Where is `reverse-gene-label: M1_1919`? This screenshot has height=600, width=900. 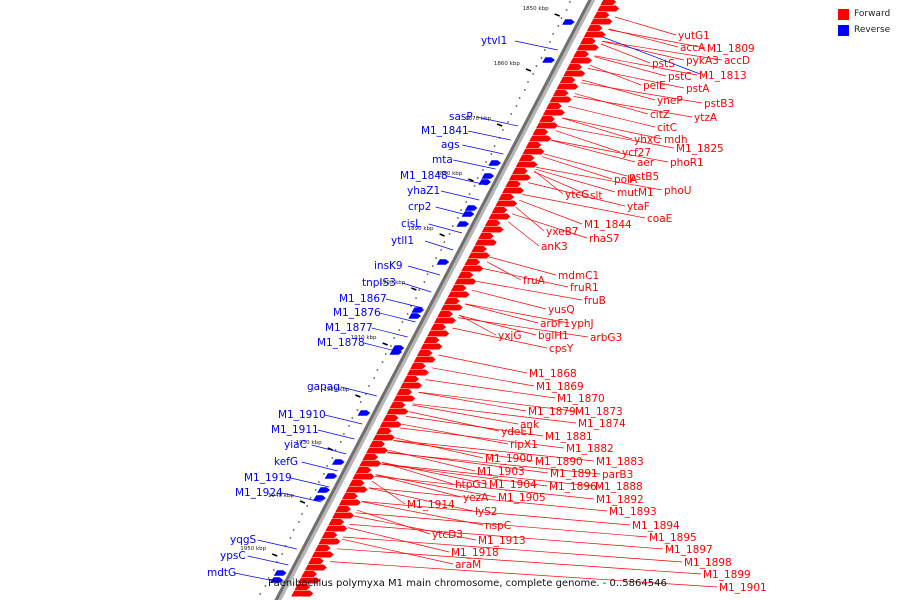 reverse-gene-label: M1_1919 is located at coordinates (268, 478).